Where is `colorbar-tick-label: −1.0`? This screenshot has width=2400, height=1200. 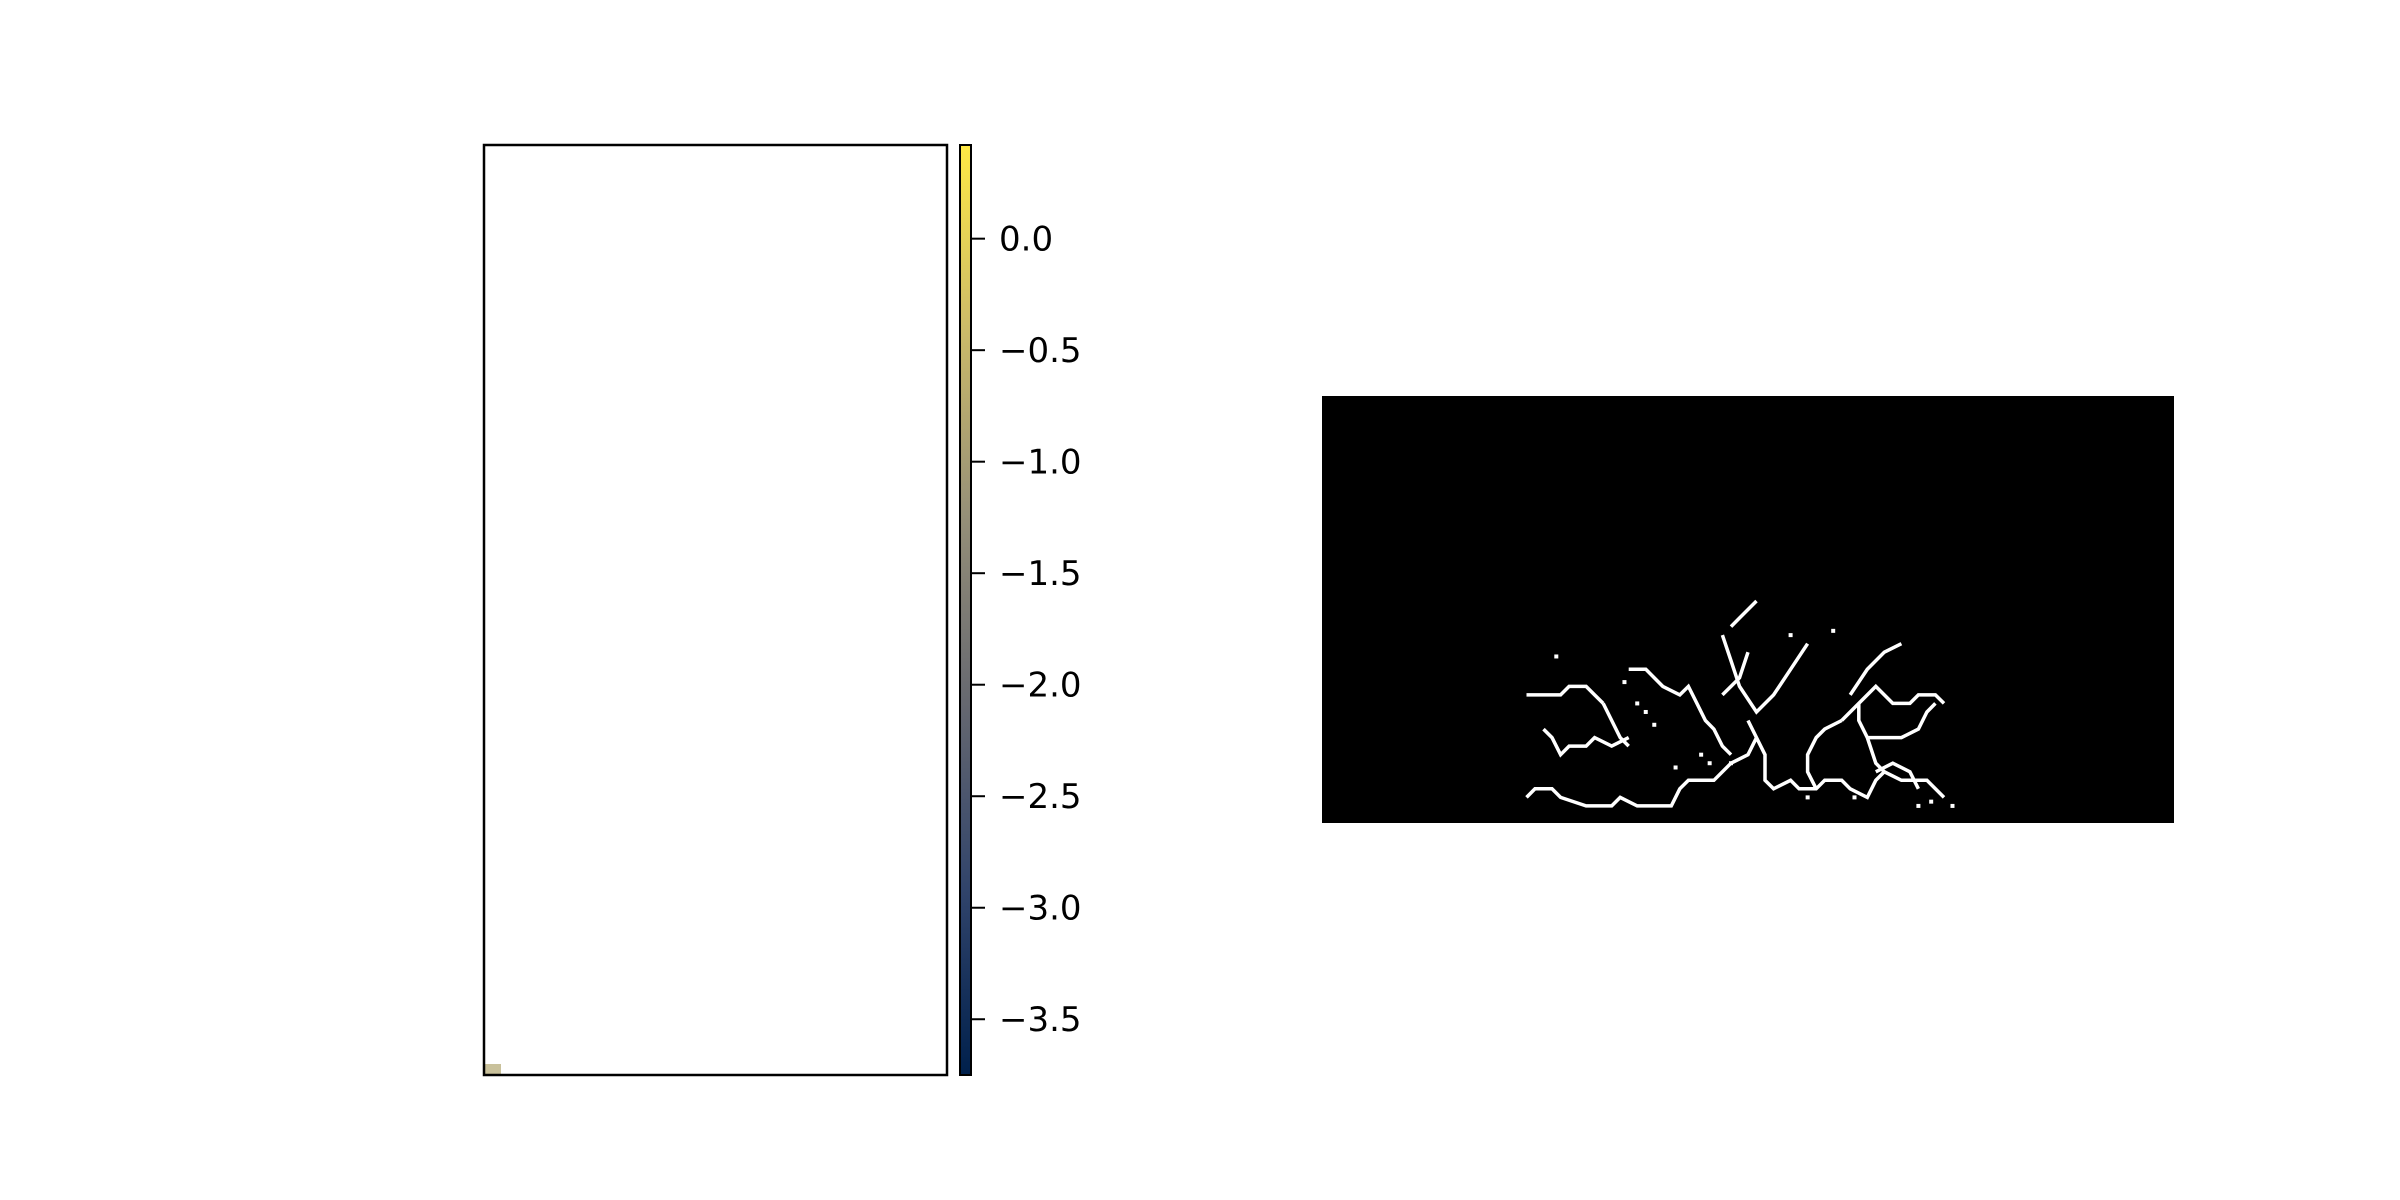
colorbar-tick-label: −1.0 is located at coordinates (1040, 463).